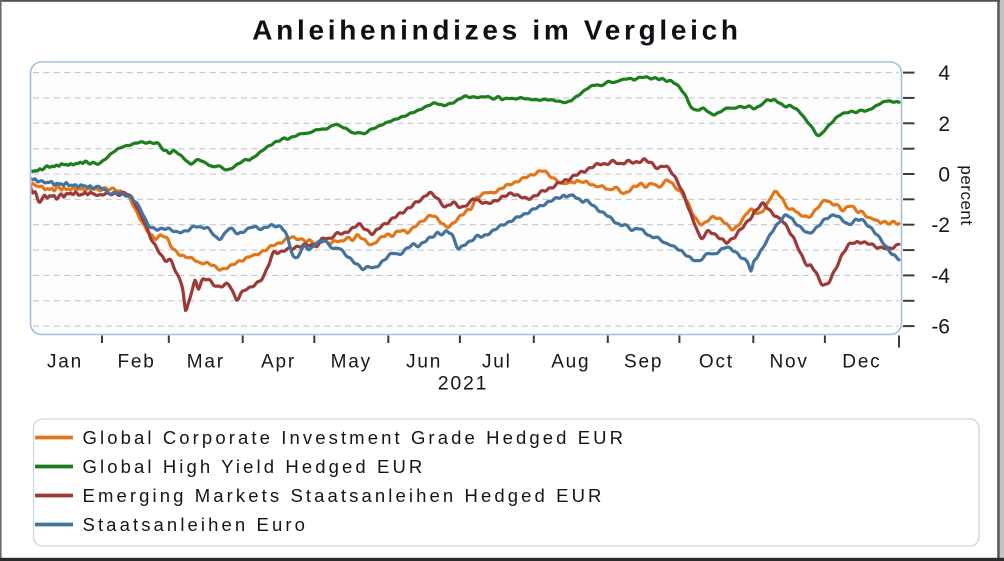 The width and height of the screenshot is (1004, 561). Describe the element at coordinates (788, 362) in the screenshot. I see `svg-text: Nov` at that location.